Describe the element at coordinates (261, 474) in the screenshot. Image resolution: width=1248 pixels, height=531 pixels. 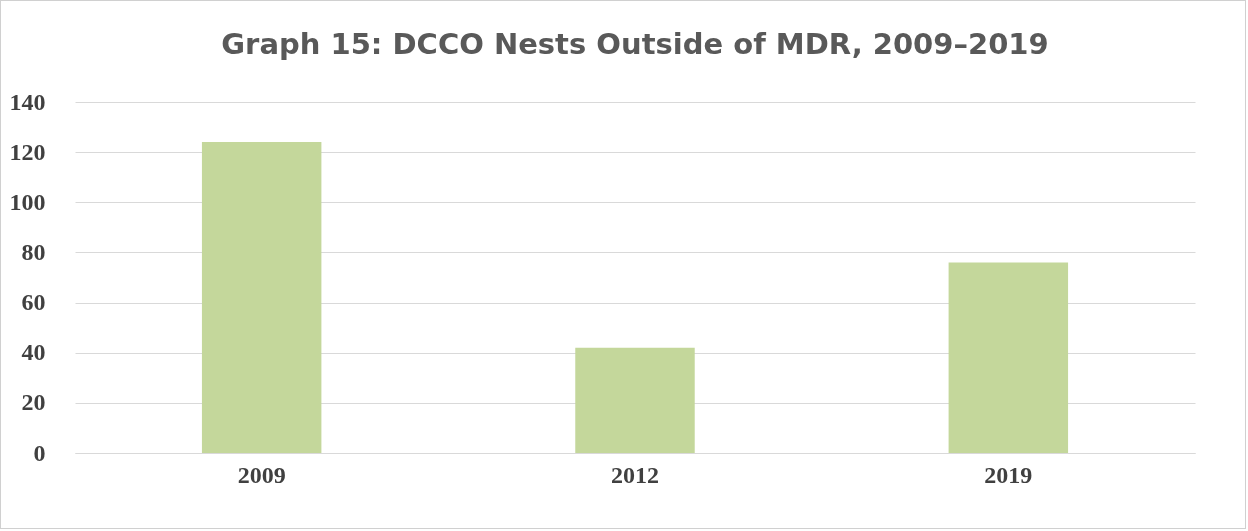
I see `x-tick-label: 2009` at that location.